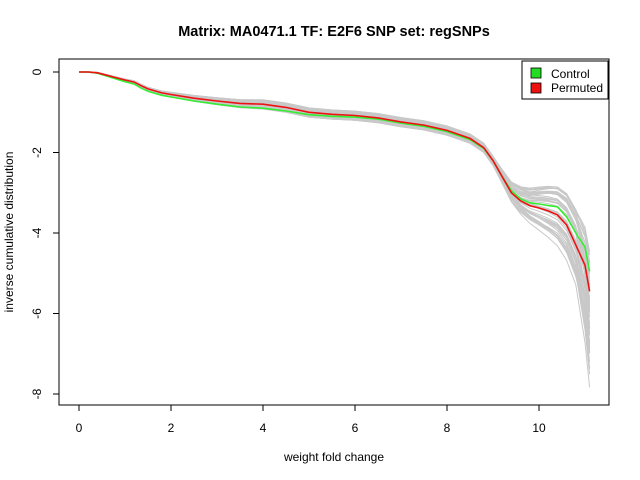  What do you see at coordinates (355, 428) in the screenshot?
I see `x-tick-label: 6` at bounding box center [355, 428].